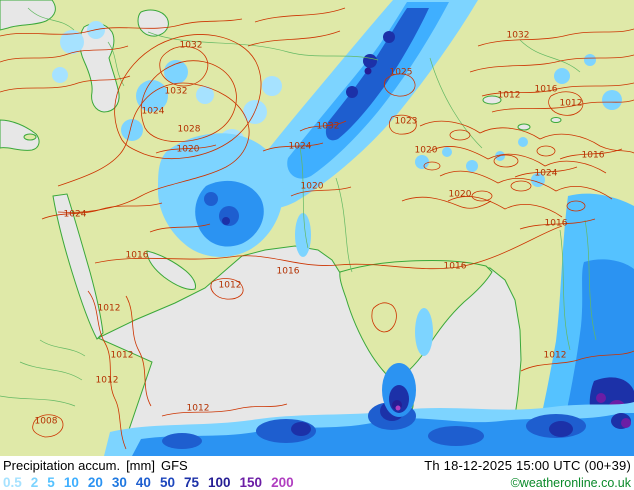 The image size is (634, 490). I want to click on legend-value-200: 200, so click(282, 482).